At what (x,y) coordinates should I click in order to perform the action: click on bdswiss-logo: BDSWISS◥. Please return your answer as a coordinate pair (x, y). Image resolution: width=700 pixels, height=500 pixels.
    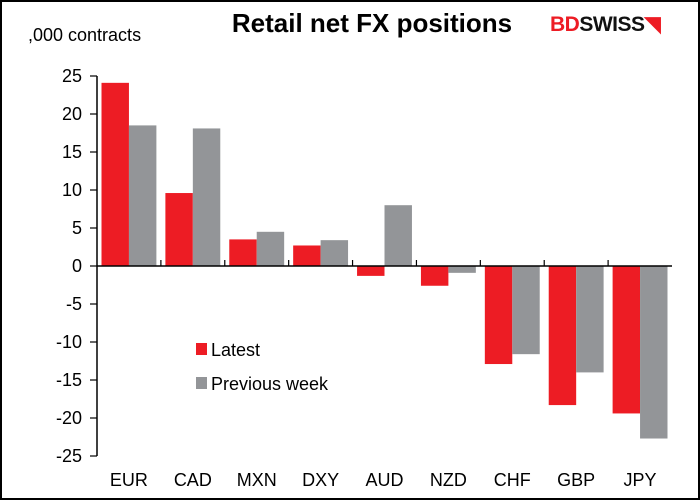
    Looking at the image, I should click on (605, 24).